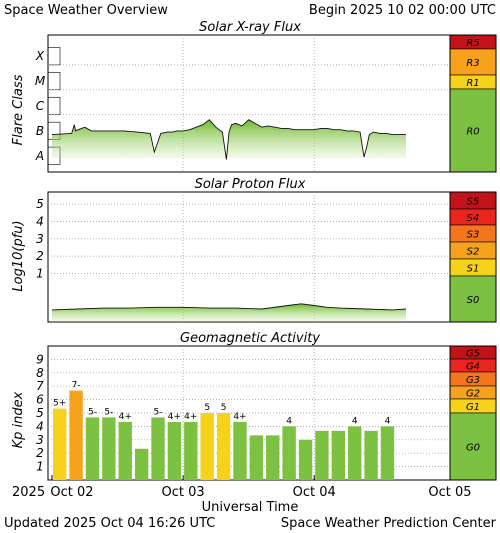 The image size is (500, 533). I want to click on kp-tick-label: 9, so click(40, 359).